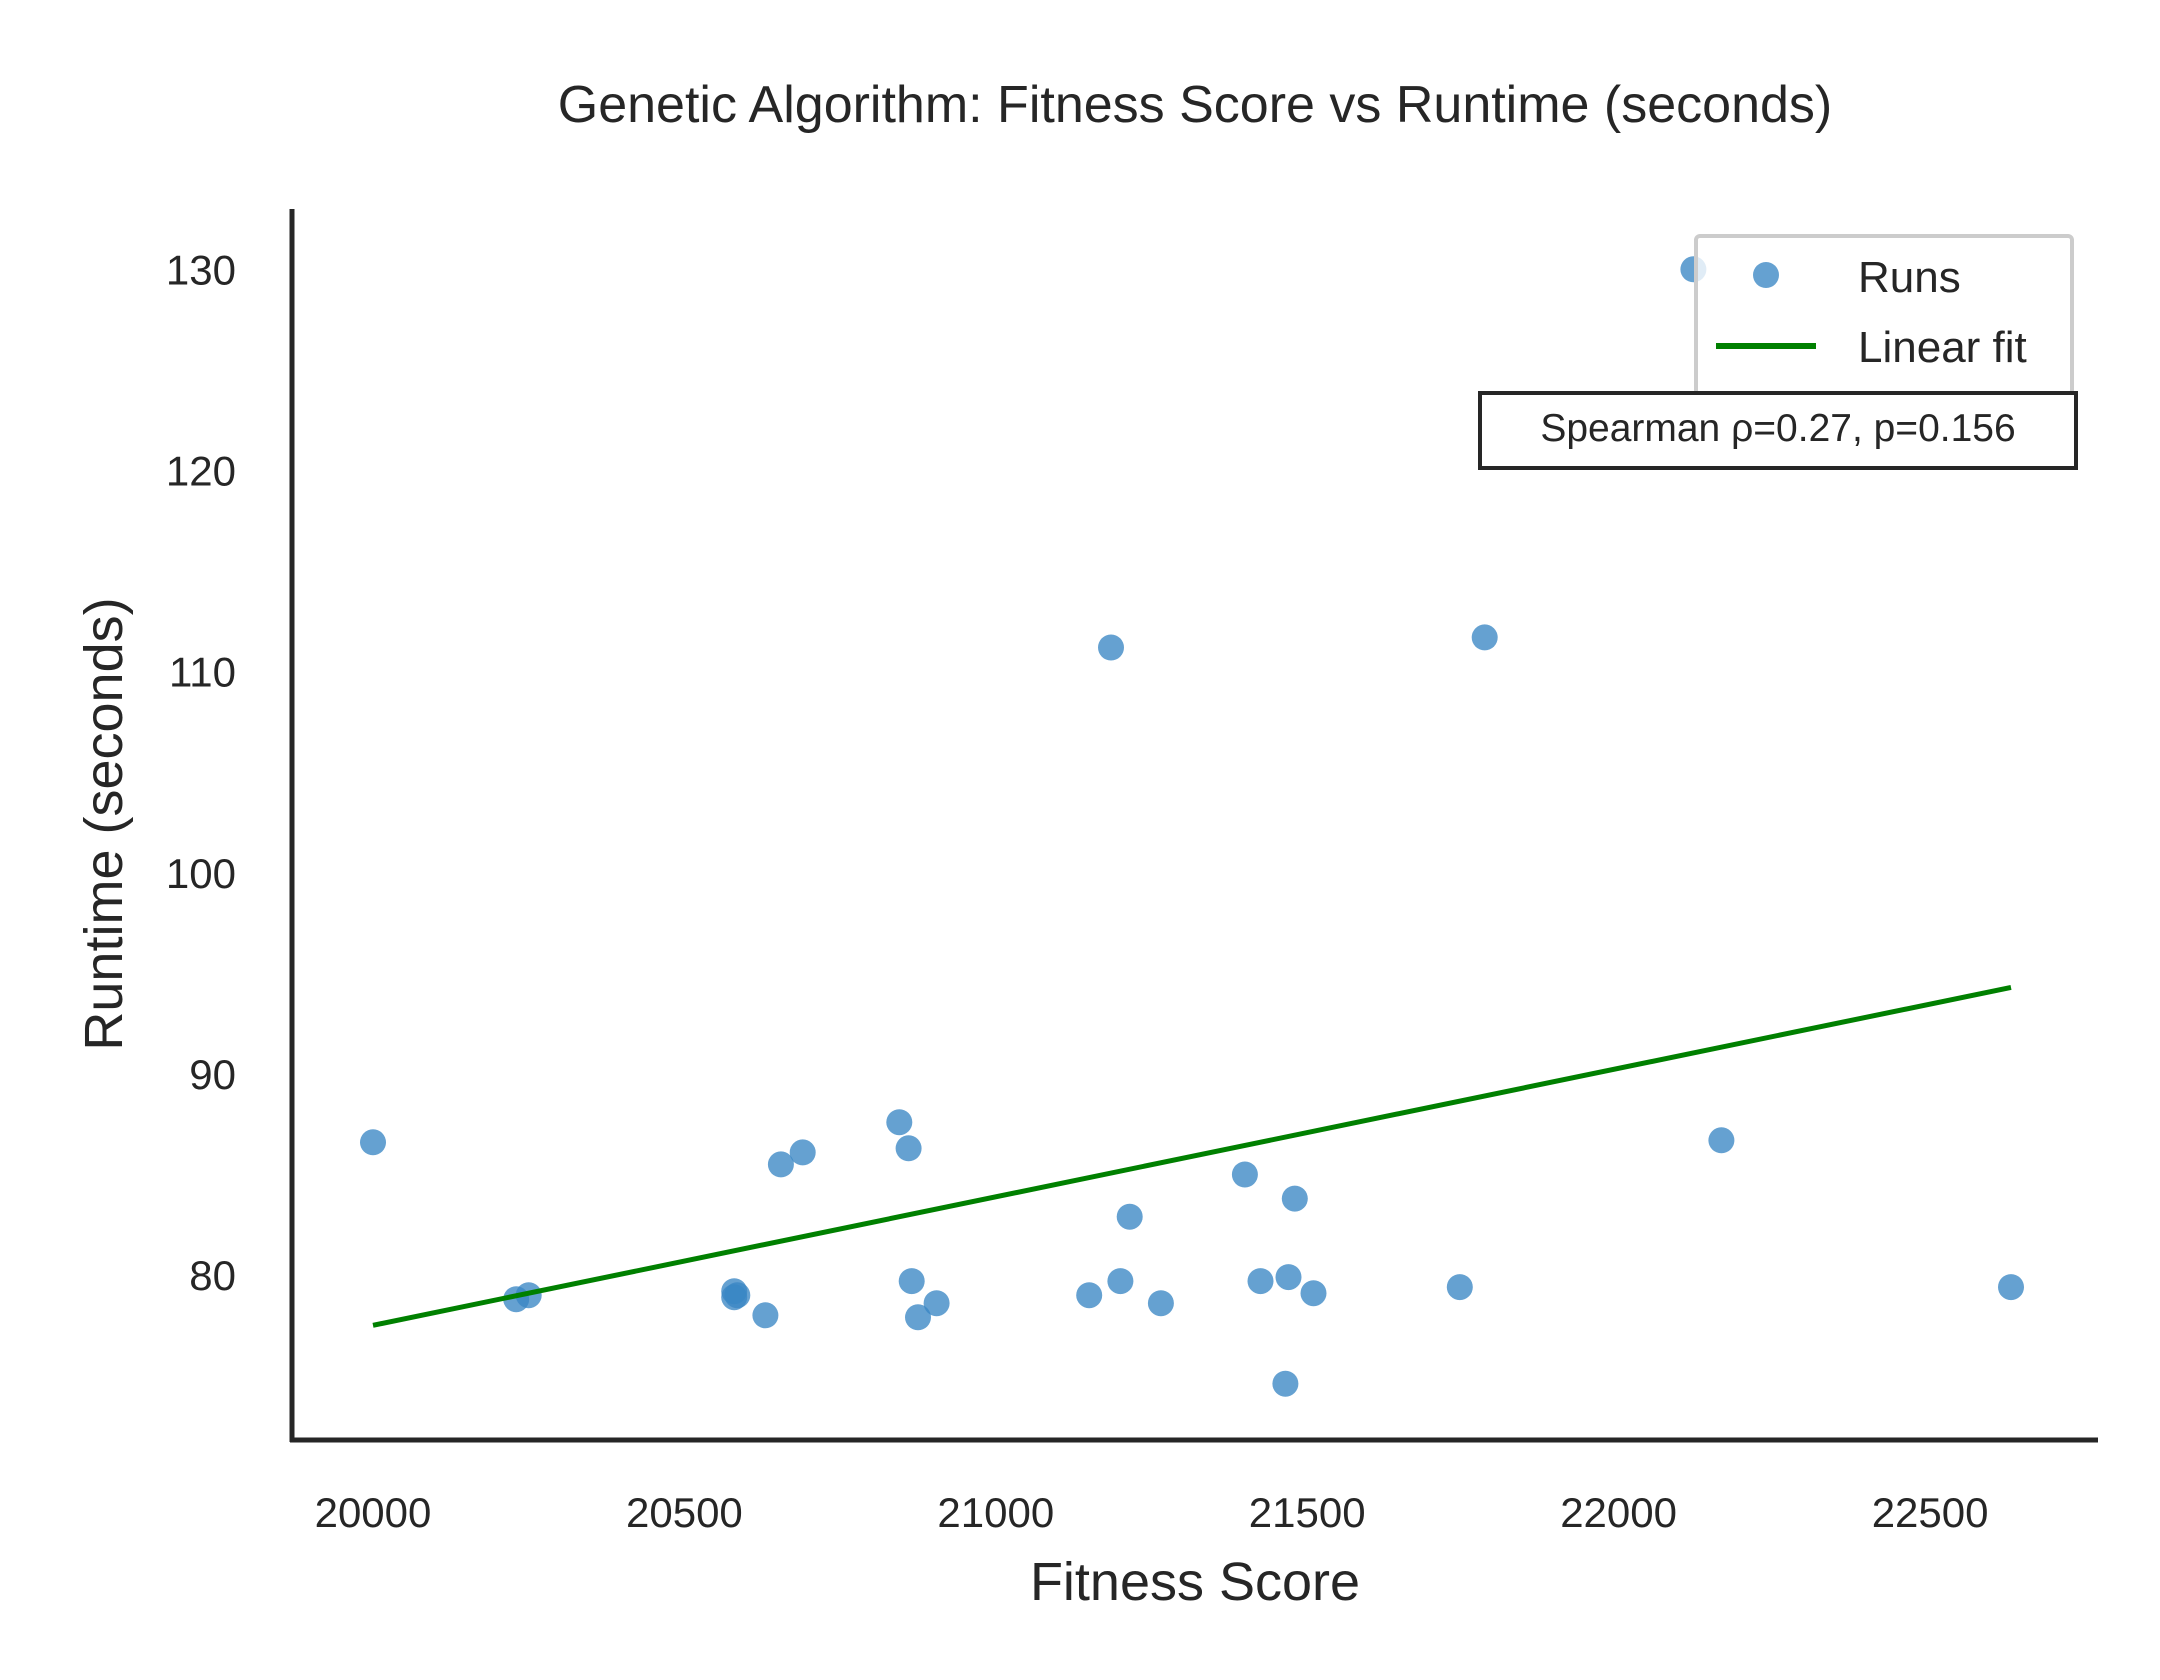 The width and height of the screenshot is (2160, 1680). Describe the element at coordinates (684, 1512) in the screenshot. I see `x-tick-label: 20500` at that location.